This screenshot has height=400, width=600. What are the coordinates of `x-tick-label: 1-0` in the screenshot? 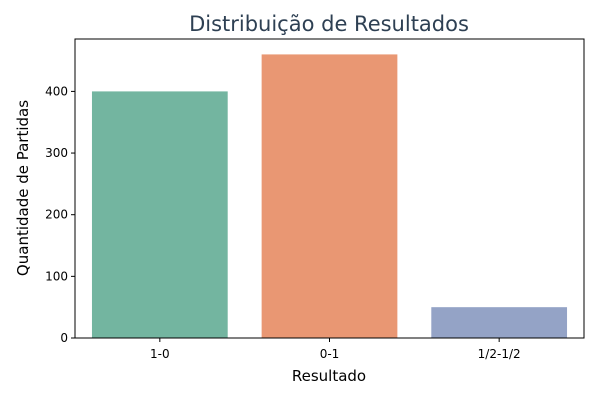 It's located at (160, 354).